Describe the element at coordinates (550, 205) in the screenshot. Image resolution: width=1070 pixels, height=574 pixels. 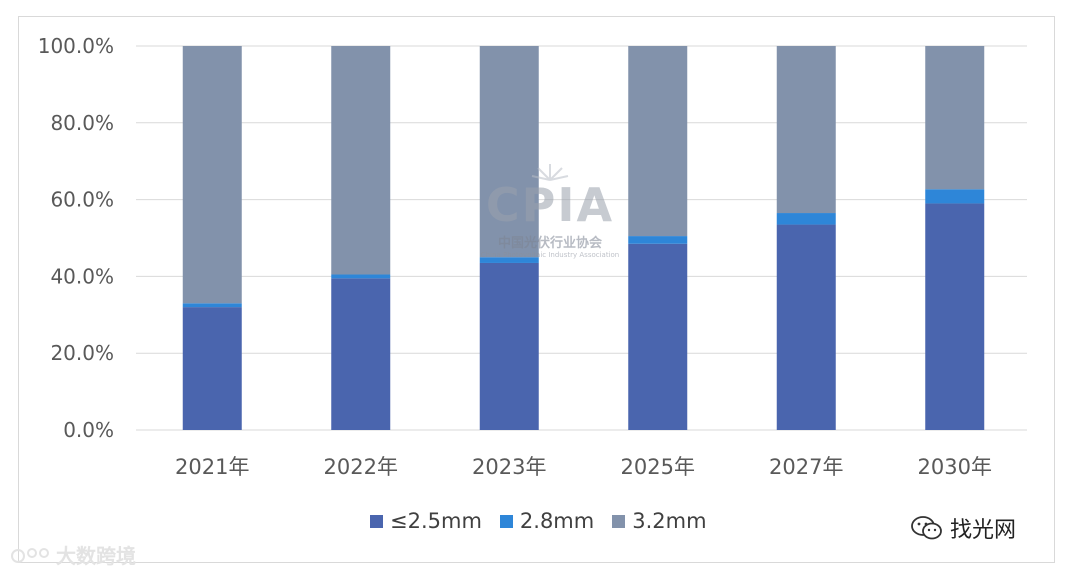
I see `cpia-logo-text: CPIA` at that location.